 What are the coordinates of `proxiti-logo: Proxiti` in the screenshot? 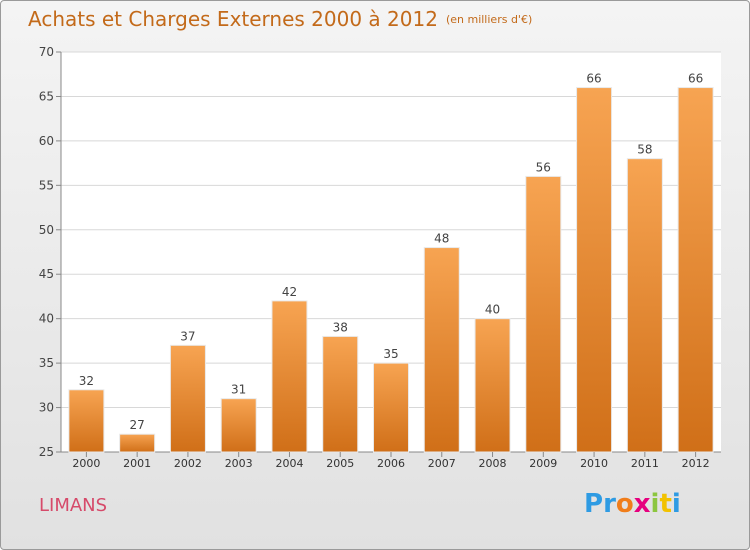 It's located at (632, 504).